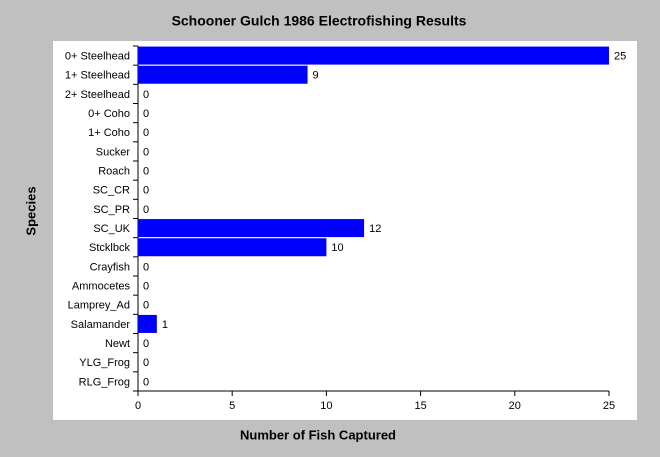 This screenshot has height=457, width=660. I want to click on value-label: 25, so click(620, 56).